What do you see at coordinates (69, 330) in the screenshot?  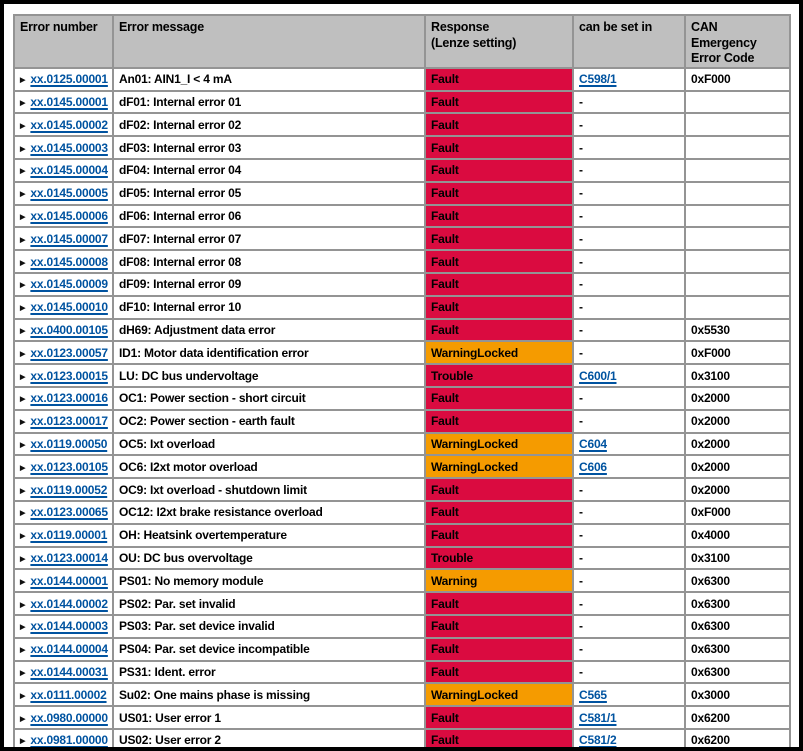 I see `error-number-link: xx.0400.00105` at bounding box center [69, 330].